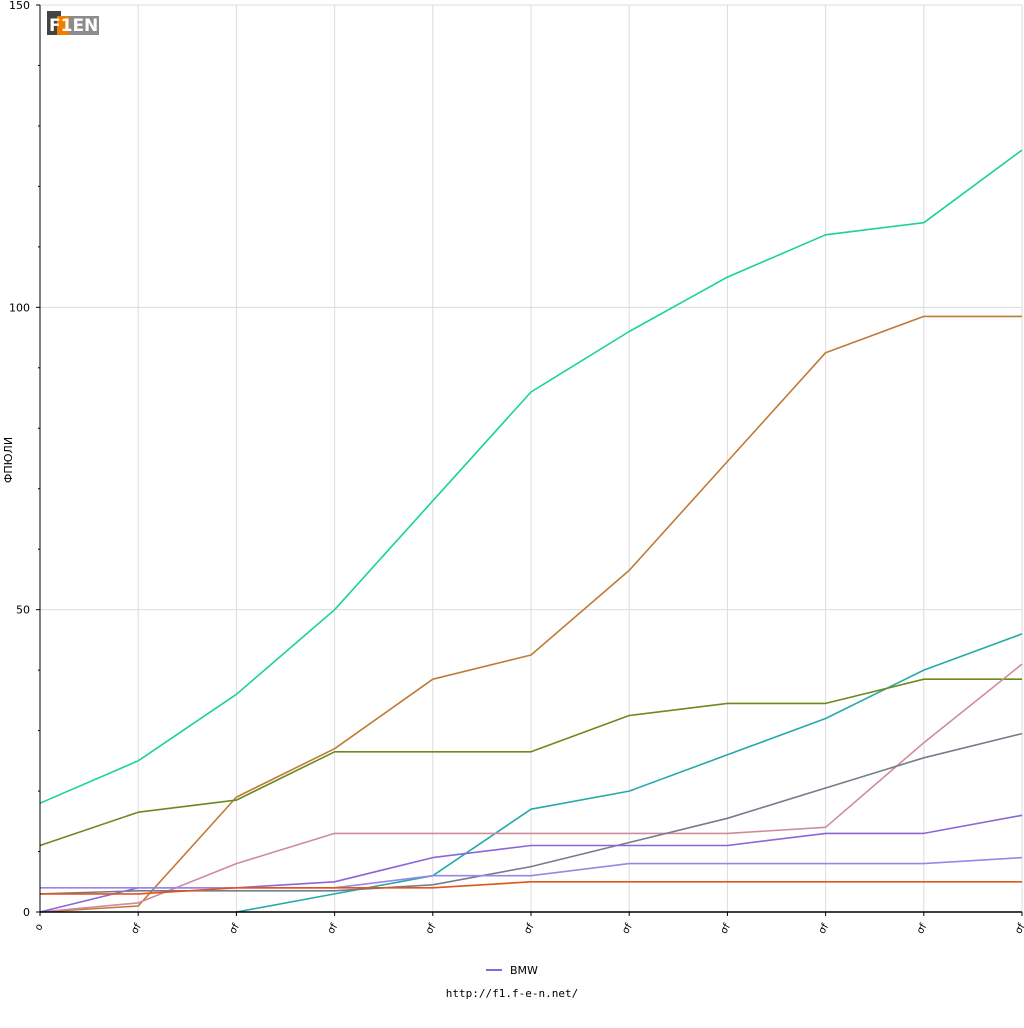 This screenshot has width=1024, height=1028. I want to click on y-tick-label: 100, so click(19, 307).